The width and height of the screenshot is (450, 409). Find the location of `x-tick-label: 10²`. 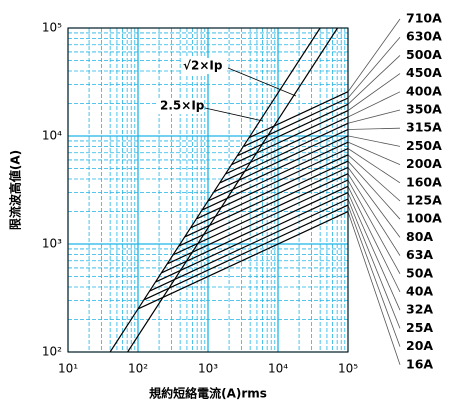

x-tick-label: 10² is located at coordinates (138, 369).